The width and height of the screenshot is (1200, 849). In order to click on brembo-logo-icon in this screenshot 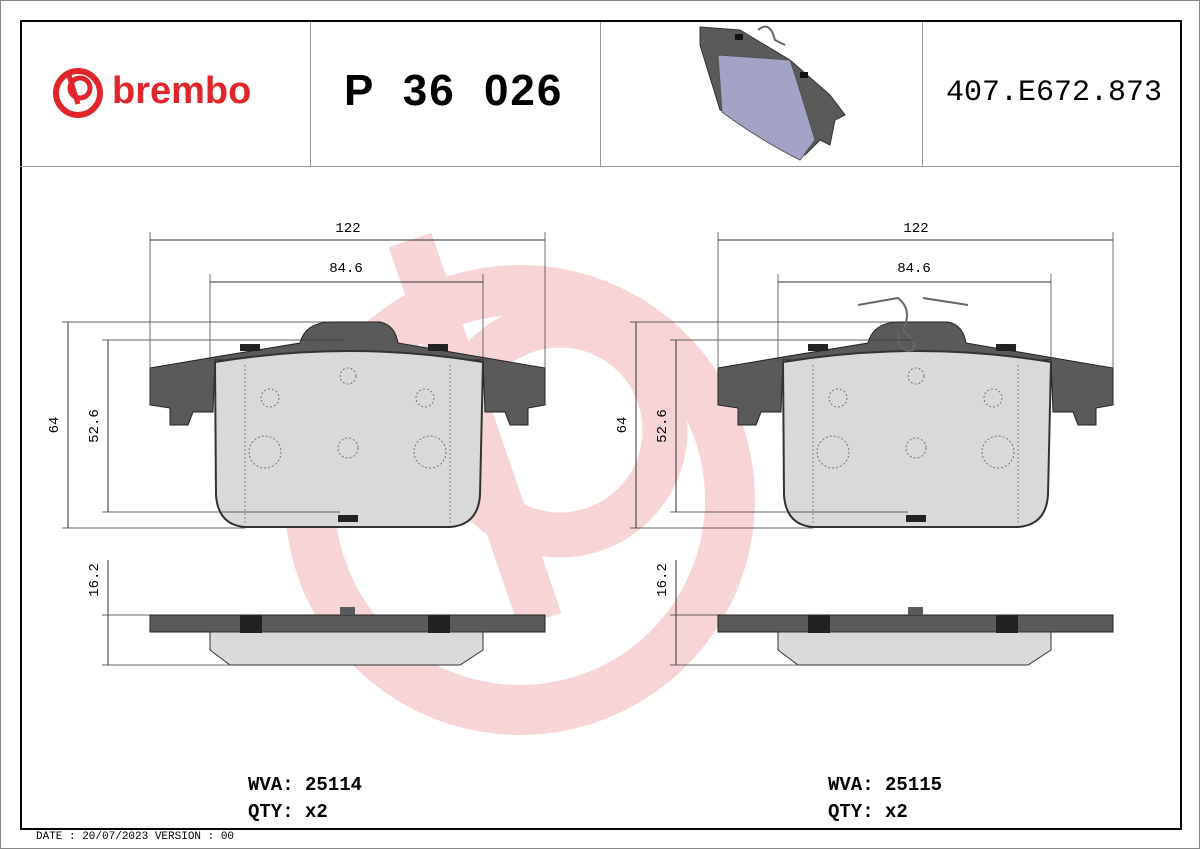, I will do `click(78, 93)`.